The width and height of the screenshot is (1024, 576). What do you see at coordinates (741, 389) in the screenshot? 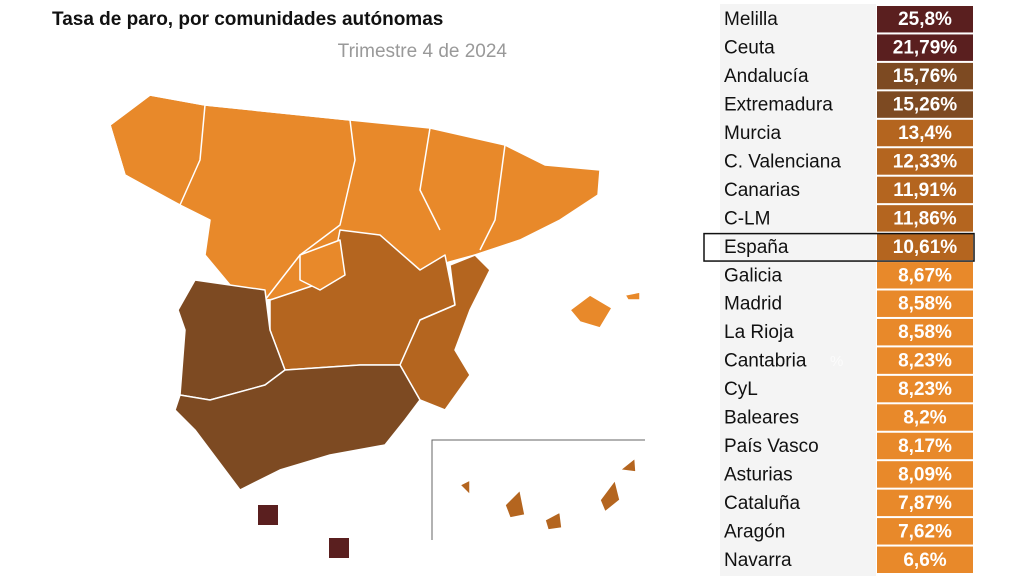
I see `region-name: CyL` at bounding box center [741, 389].